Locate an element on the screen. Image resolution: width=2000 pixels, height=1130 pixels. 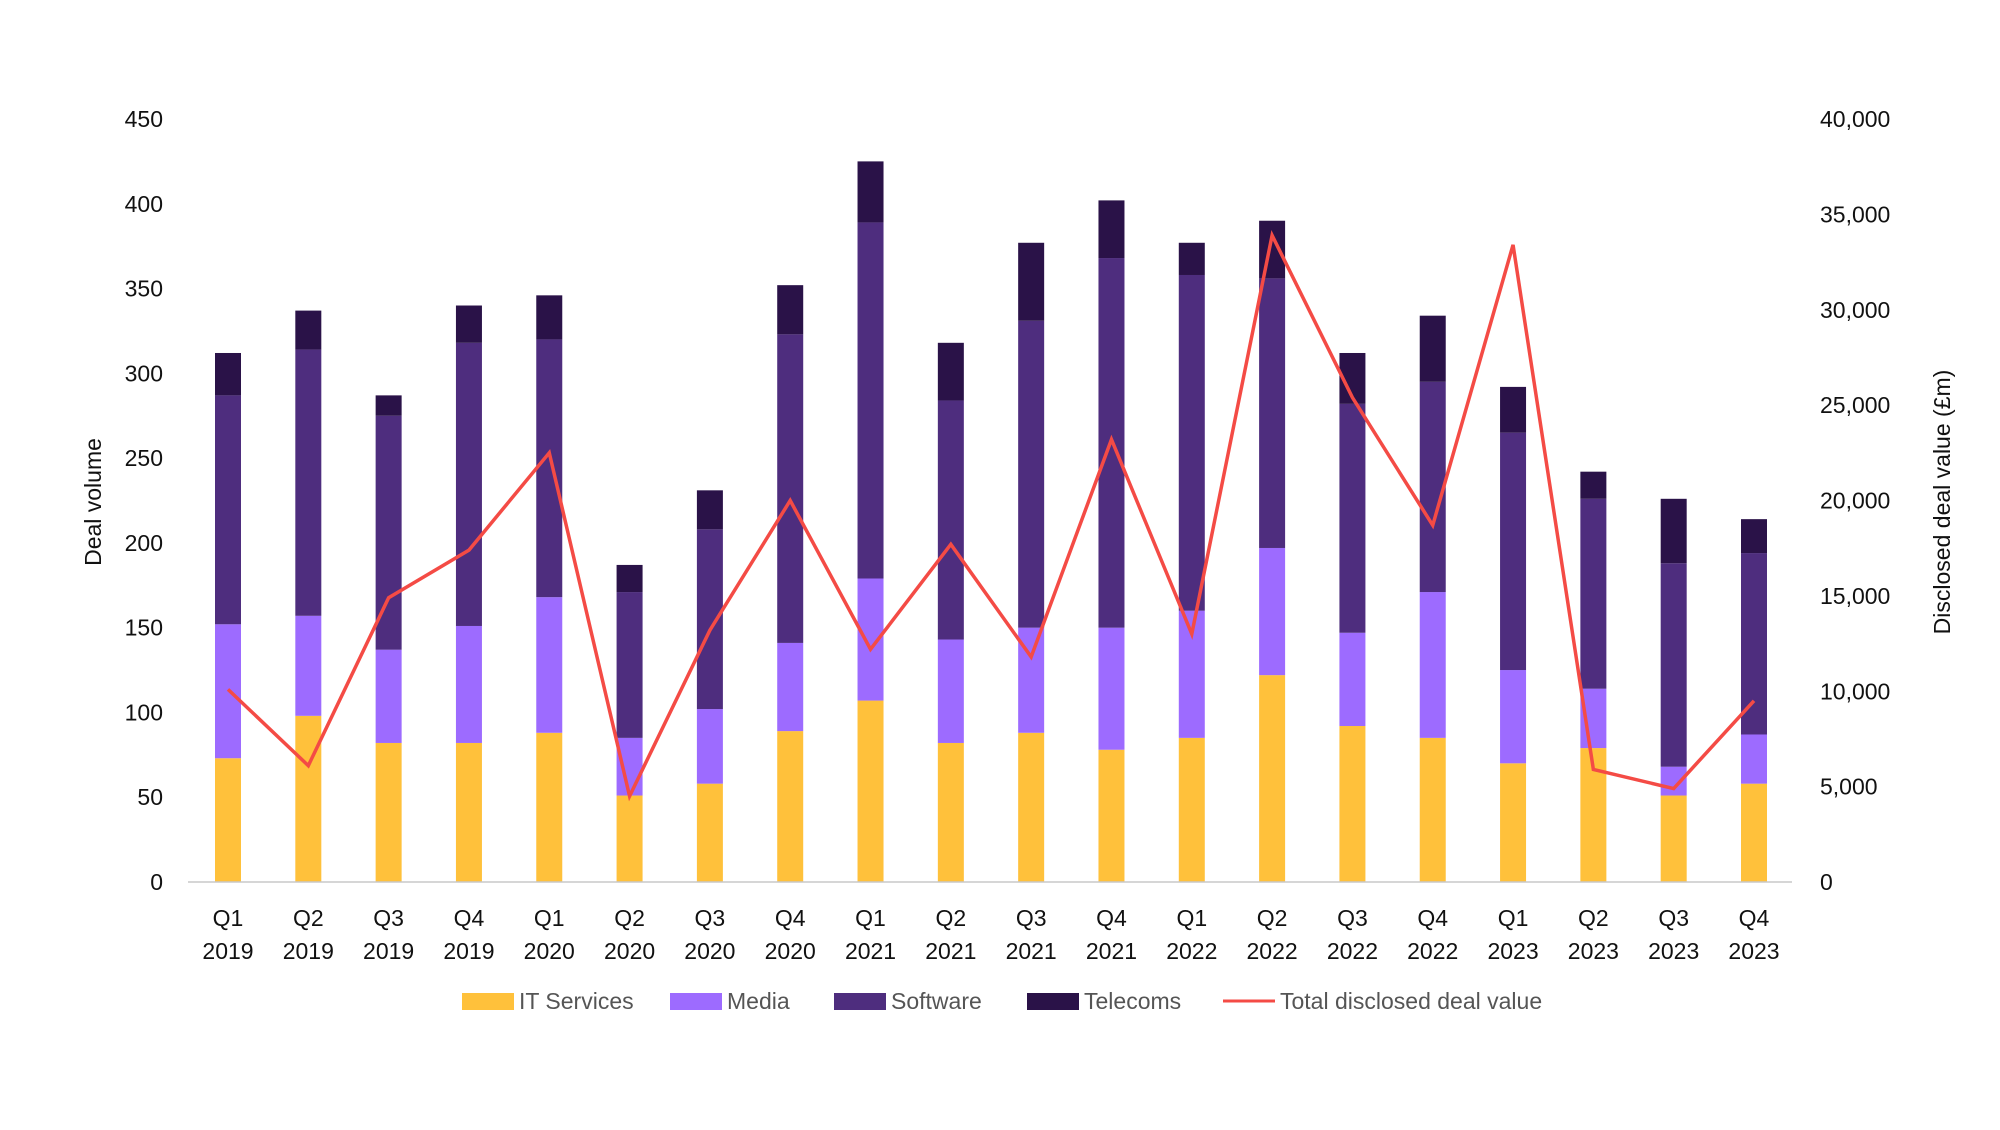
y2-tick-label: 5,000 is located at coordinates (1849, 787).